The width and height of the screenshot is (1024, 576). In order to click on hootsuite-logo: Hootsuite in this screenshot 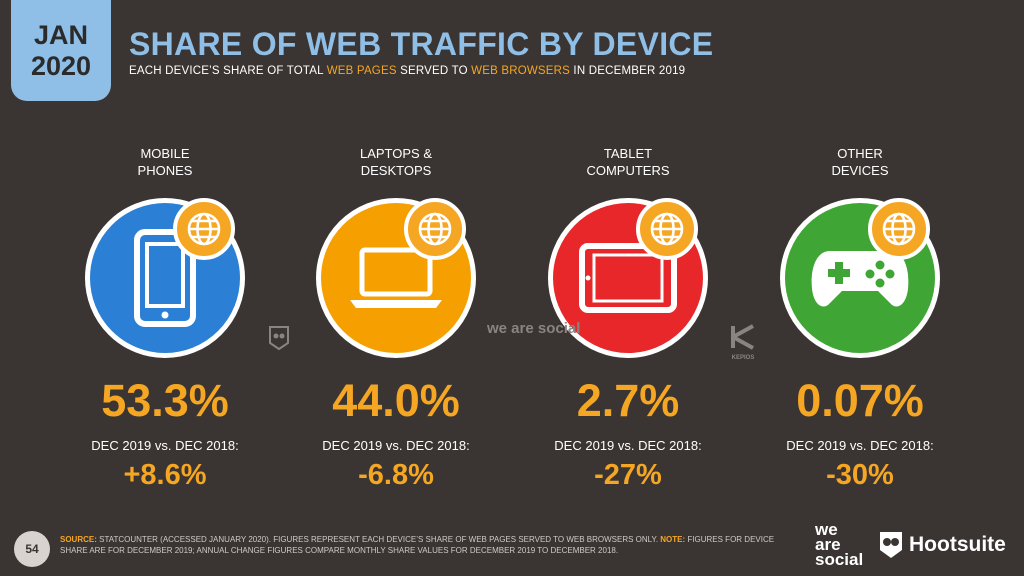, I will do `click(942, 545)`.